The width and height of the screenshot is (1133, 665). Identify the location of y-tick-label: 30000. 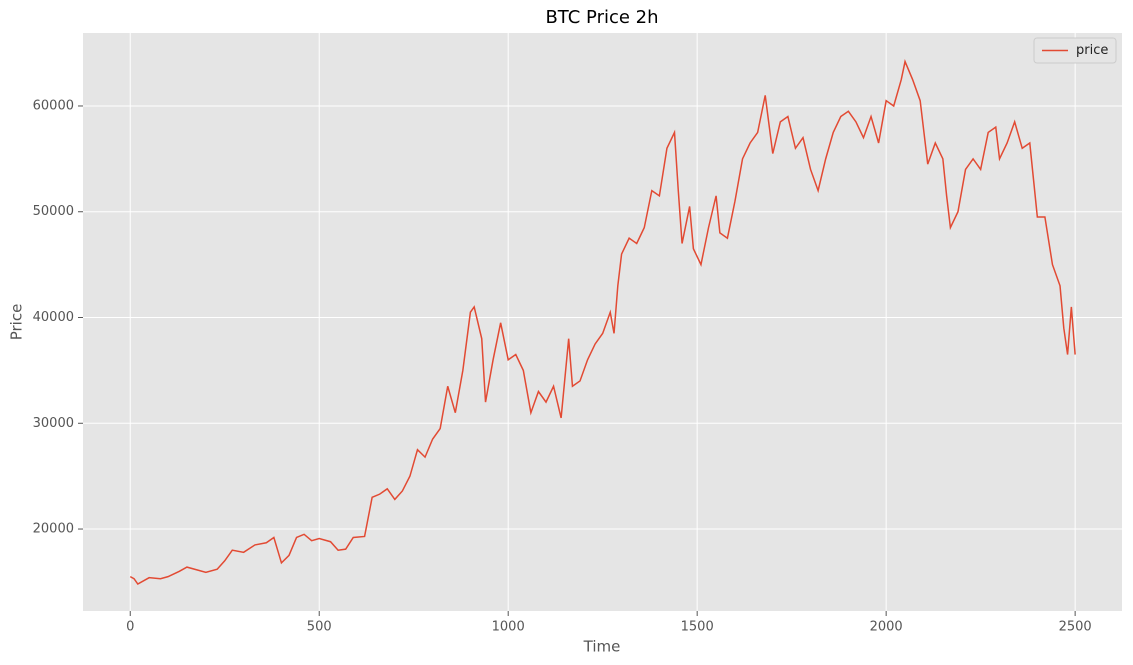
(53, 423).